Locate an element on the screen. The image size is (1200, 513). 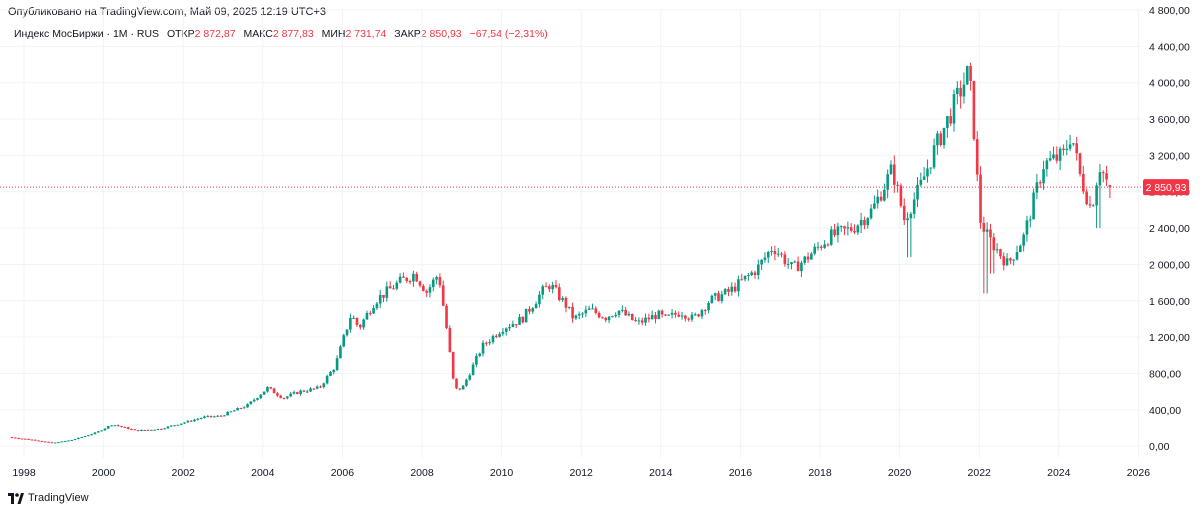
x-tick-label: 2022 is located at coordinates (980, 473).